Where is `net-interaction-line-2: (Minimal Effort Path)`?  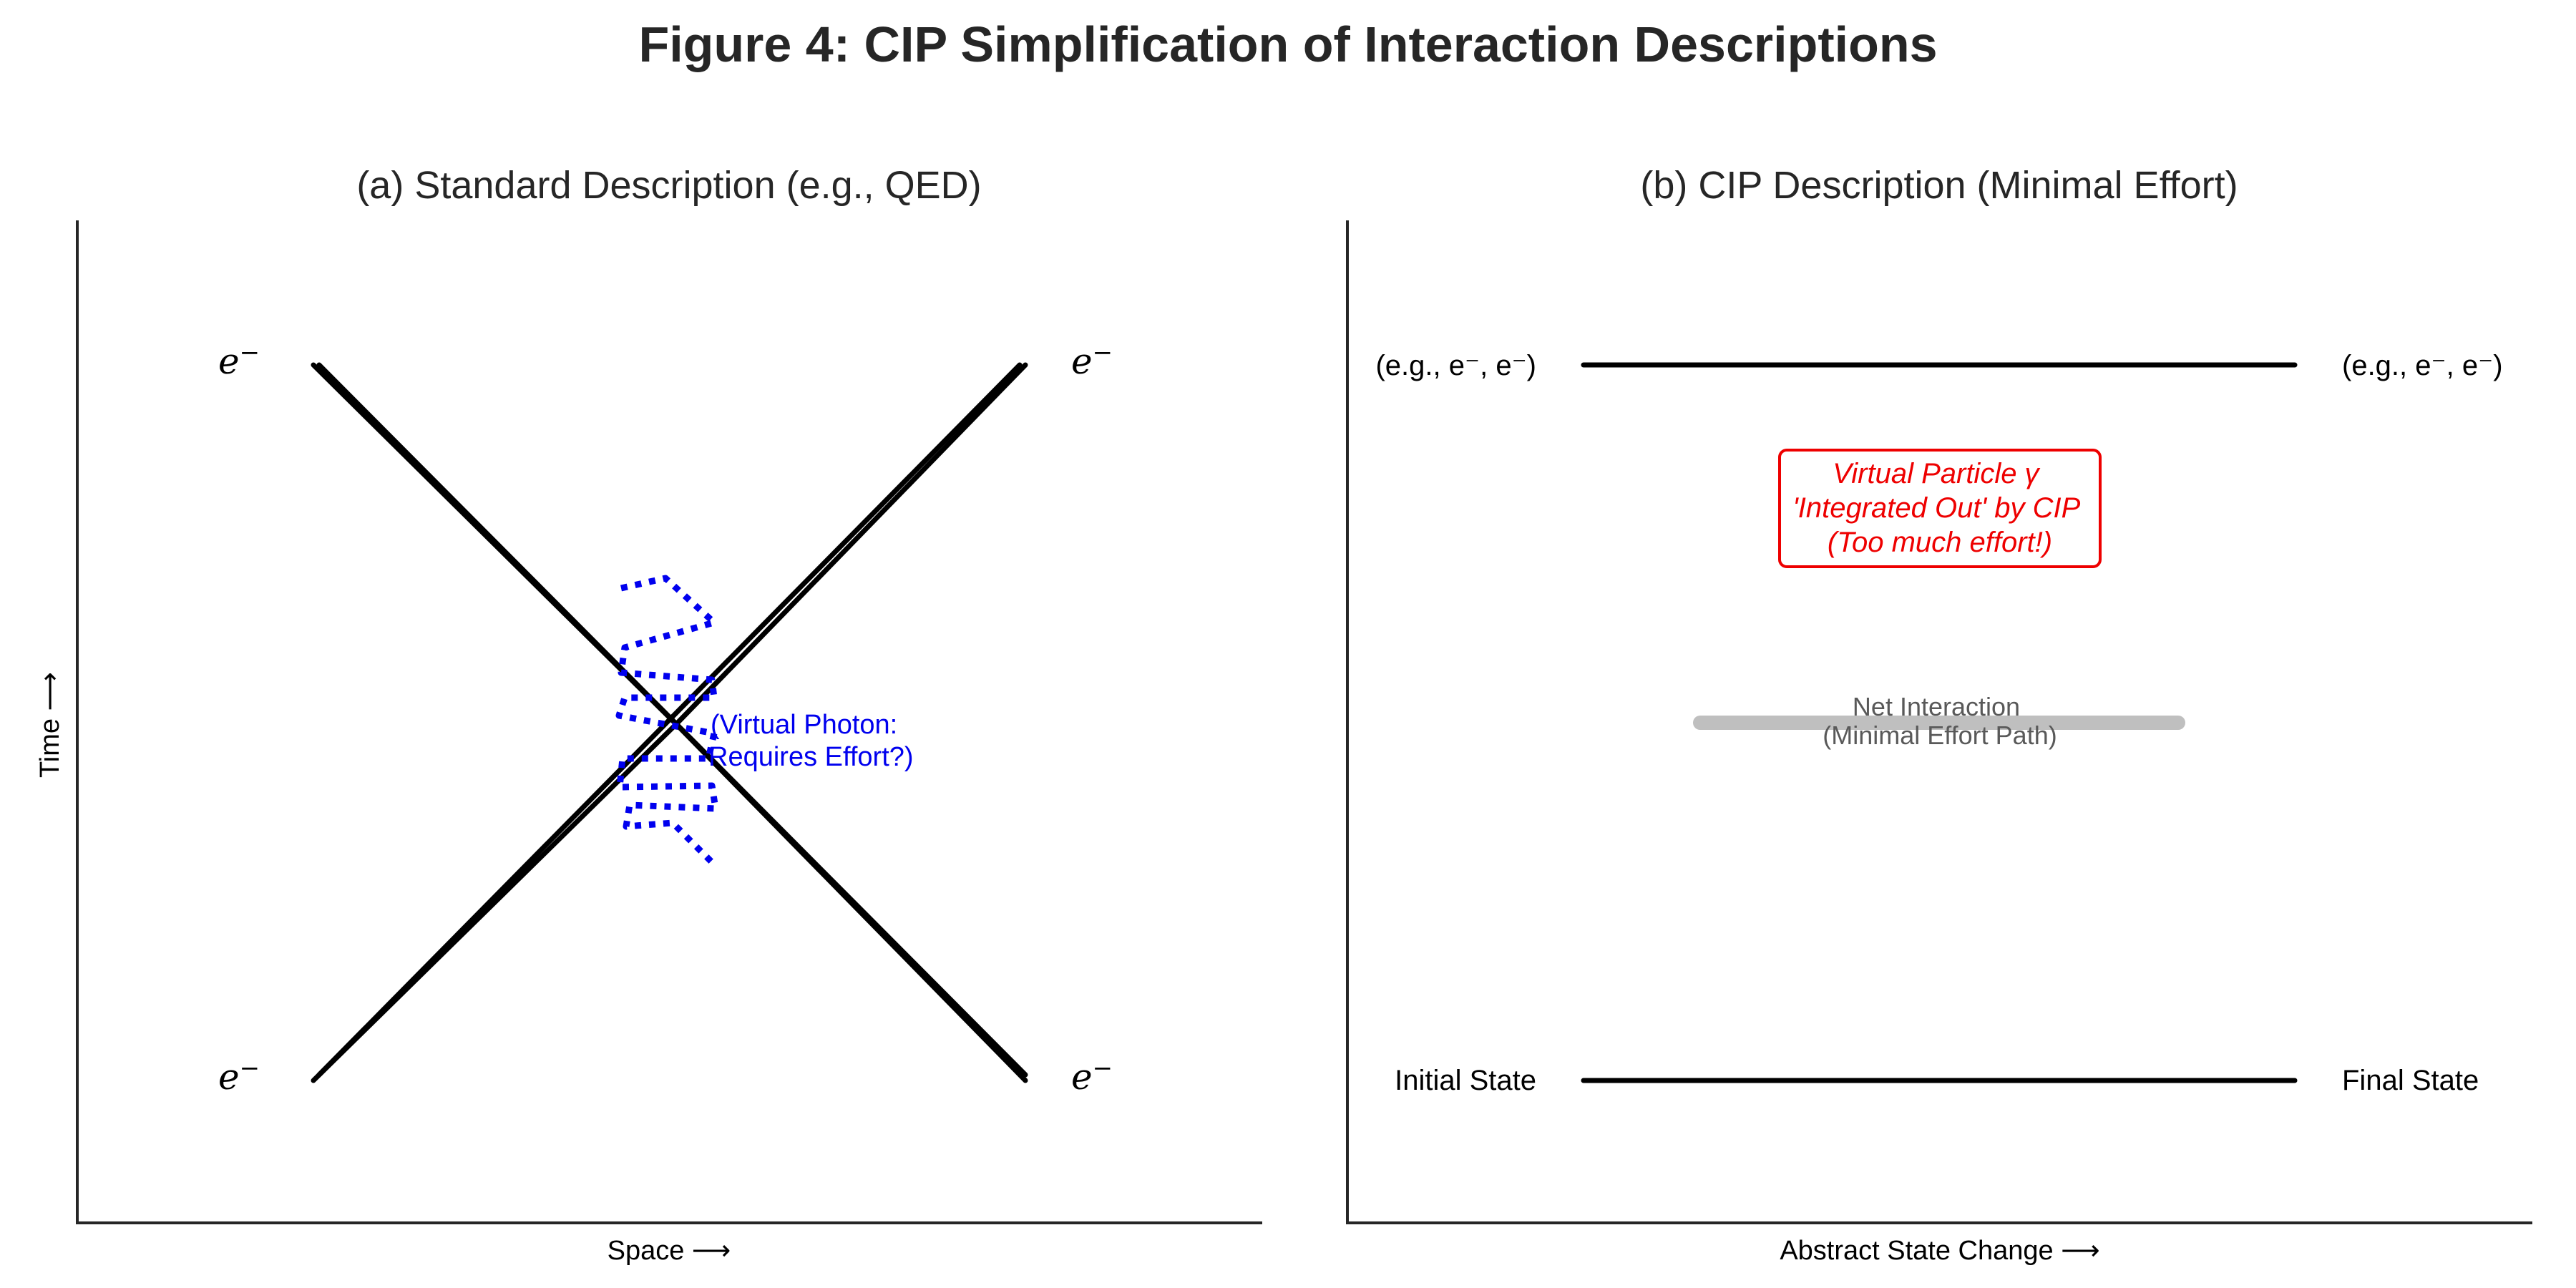
net-interaction-line-2: (Minimal Effort Path) is located at coordinates (1940, 735).